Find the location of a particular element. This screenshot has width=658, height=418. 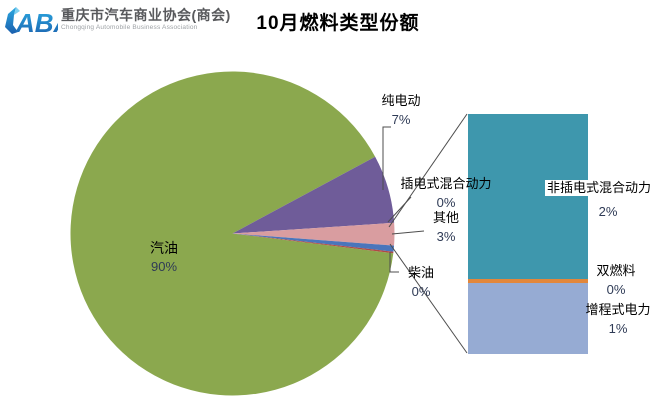

label-range-extended: 增程式电力 1% is located at coordinates (618, 319).